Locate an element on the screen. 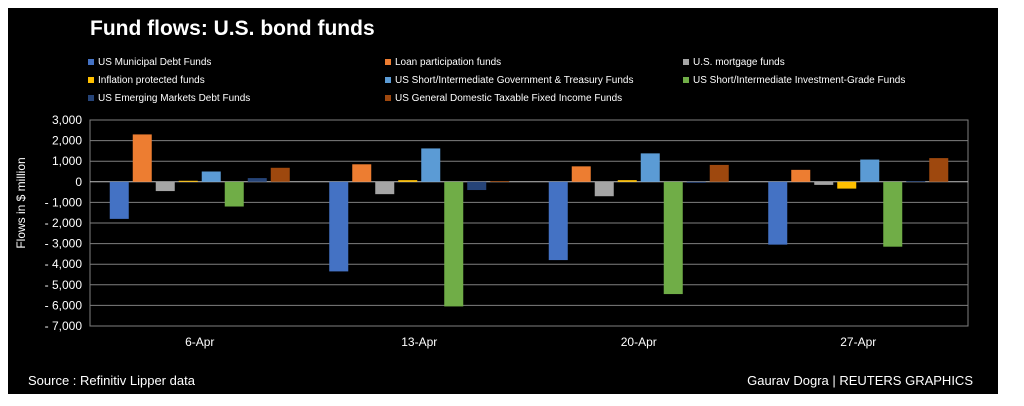 This screenshot has height=406, width=1024. bar-us-general-domestic-taxable-fixed-income-funds-6-apr is located at coordinates (280, 174).